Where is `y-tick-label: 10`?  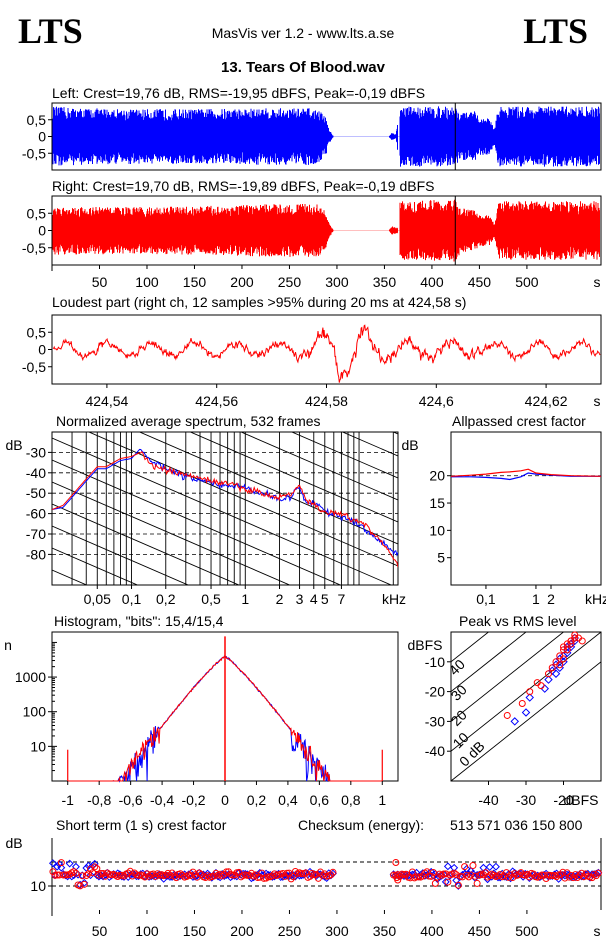 y-tick-label: 10 is located at coordinates (437, 530).